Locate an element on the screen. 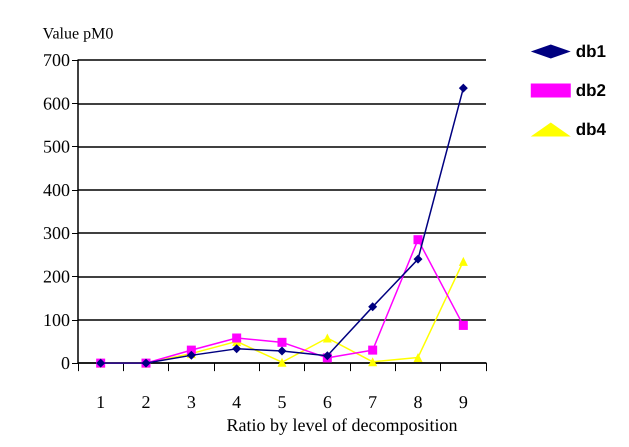 The height and width of the screenshot is (447, 629). y-tick-label: 200 is located at coordinates (56, 276).